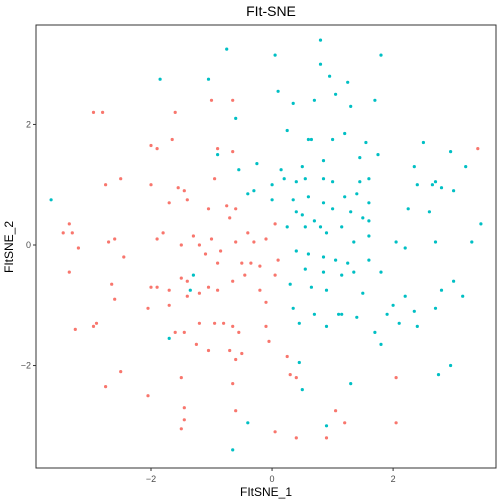  What do you see at coordinates (393, 479) in the screenshot?
I see `x-tick-label: 2` at bounding box center [393, 479].